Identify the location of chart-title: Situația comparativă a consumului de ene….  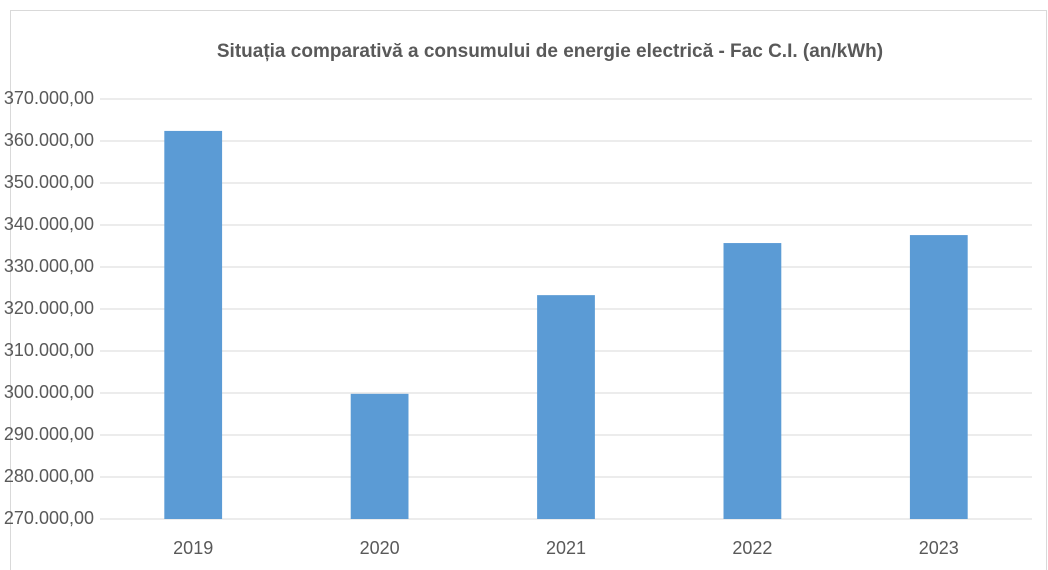
(550, 51).